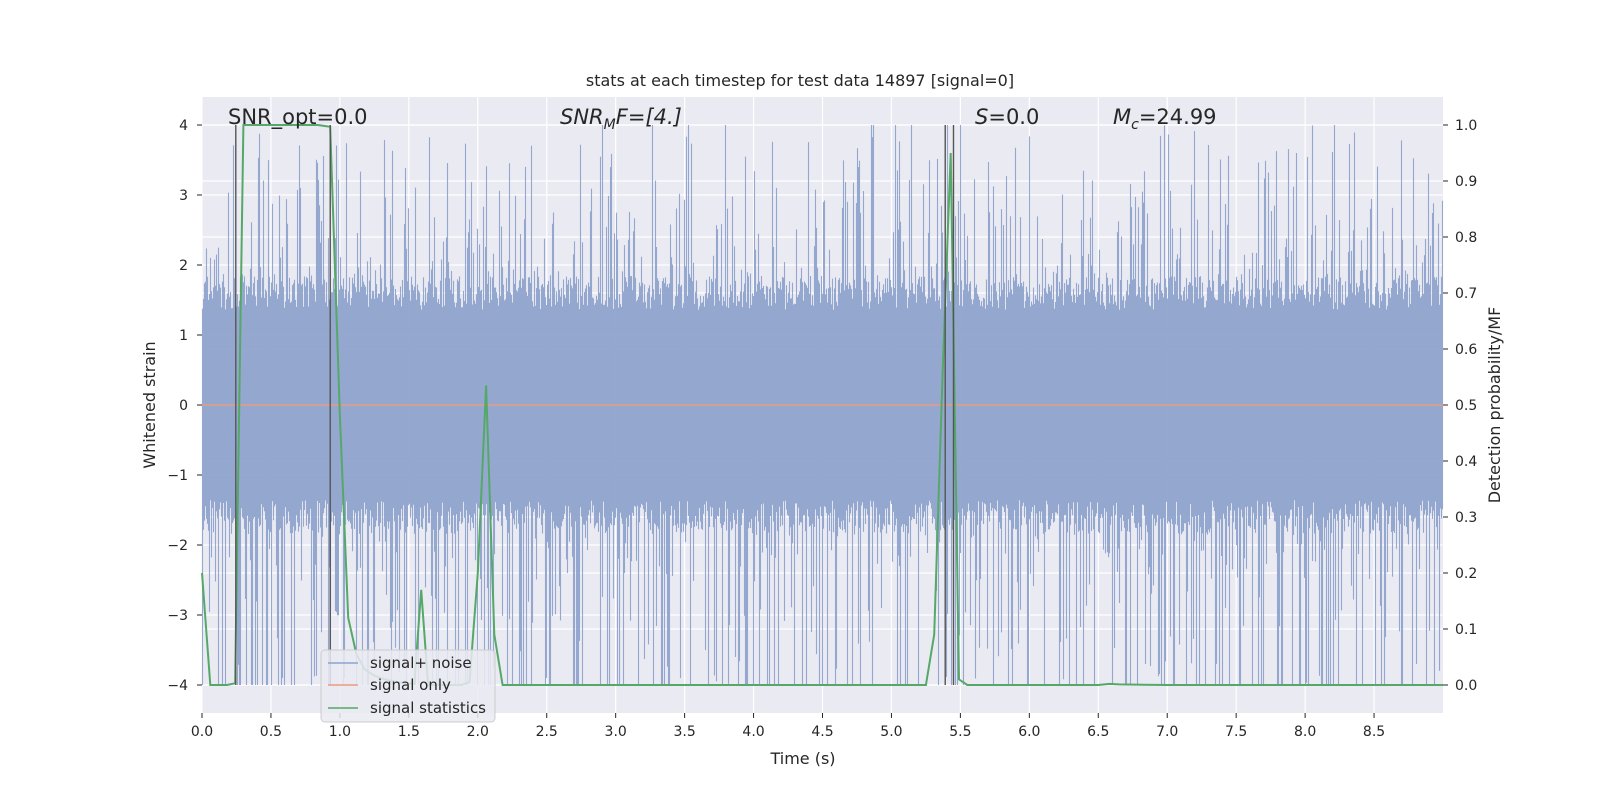  I want to click on x-tick-label: 8.5, so click(1374, 732).